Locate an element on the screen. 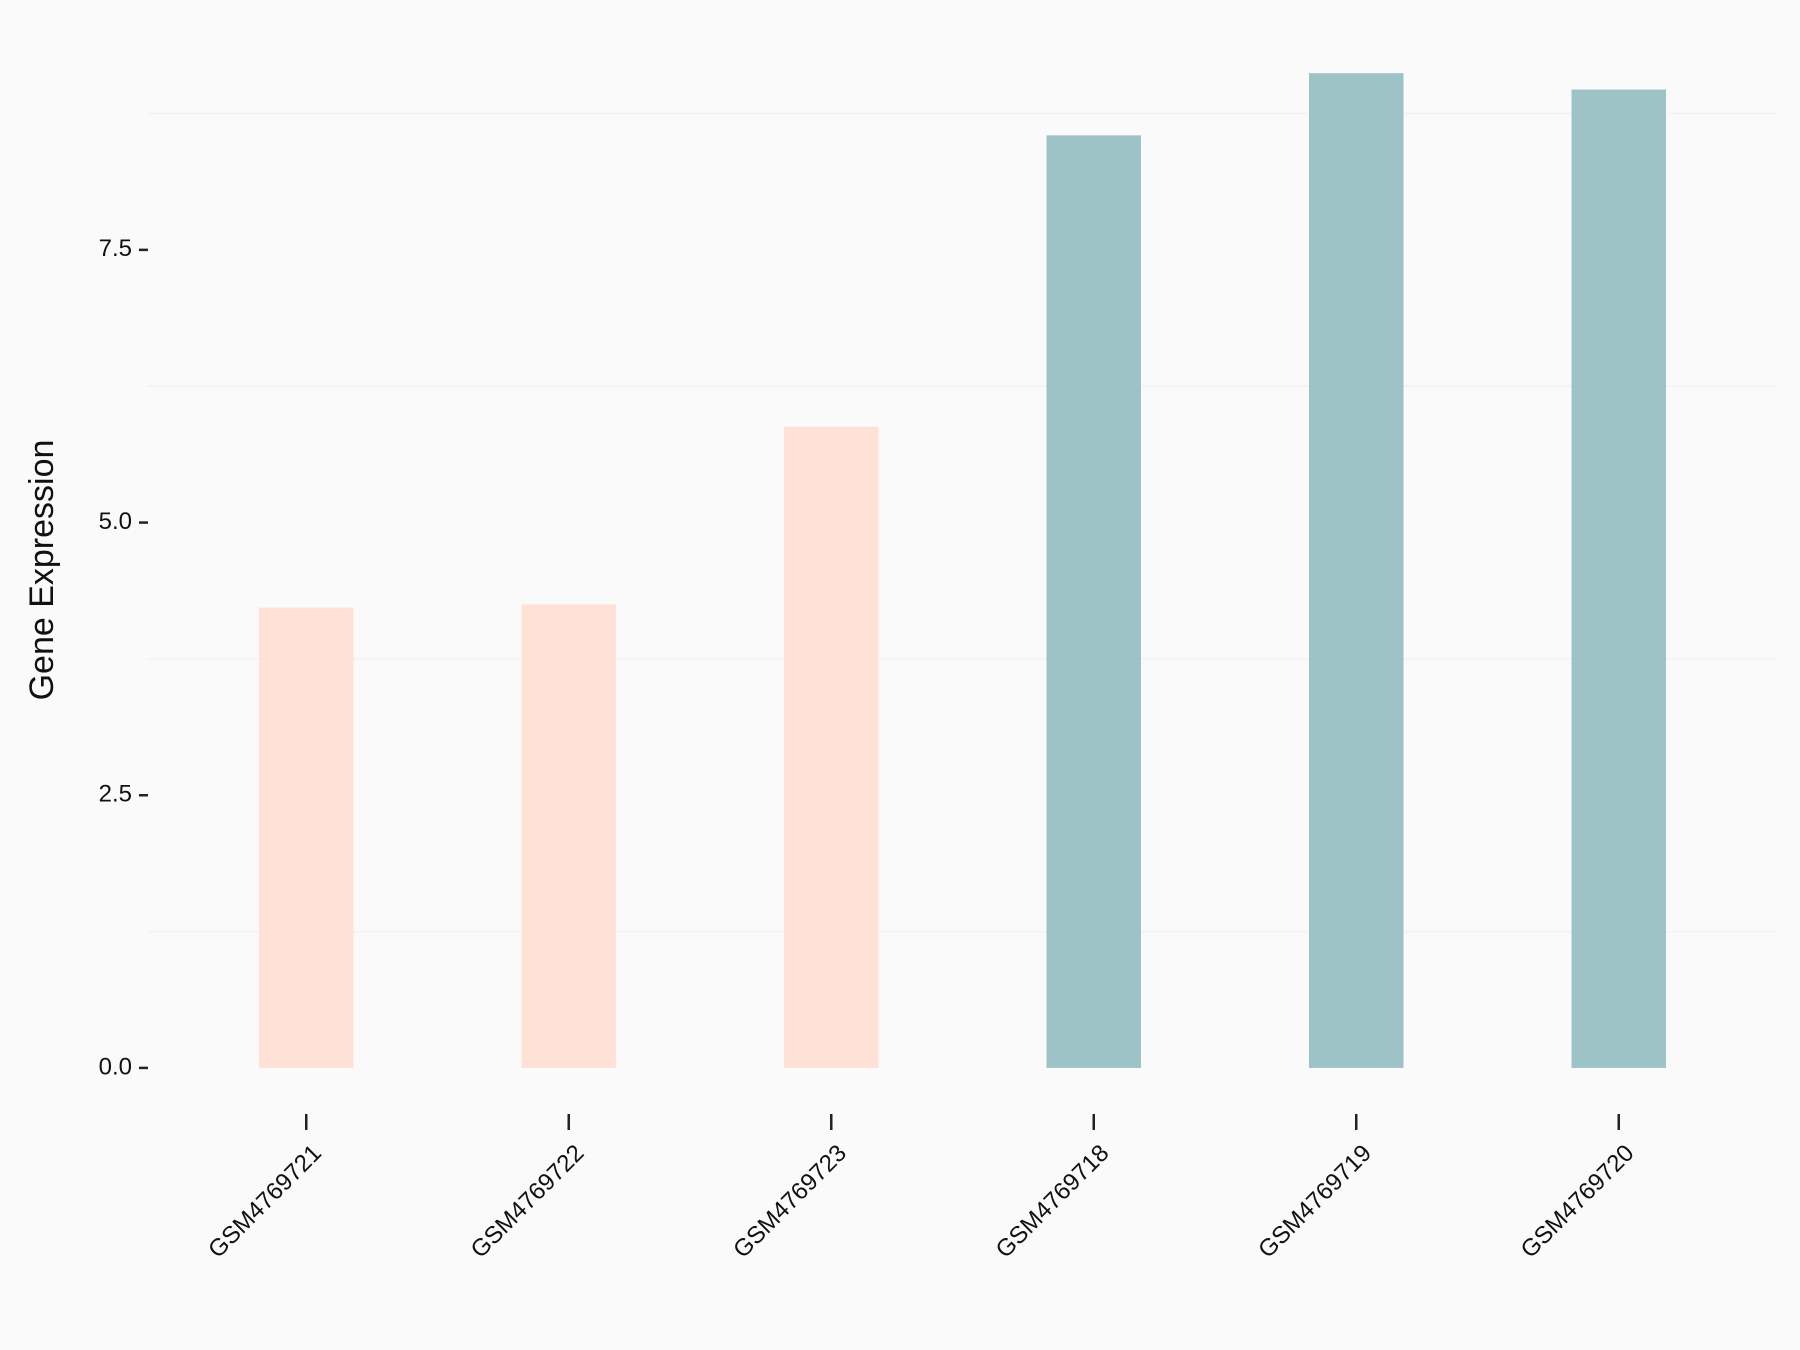 The width and height of the screenshot is (1800, 1350). y-tick-label: 0.0 is located at coordinates (115, 1066).